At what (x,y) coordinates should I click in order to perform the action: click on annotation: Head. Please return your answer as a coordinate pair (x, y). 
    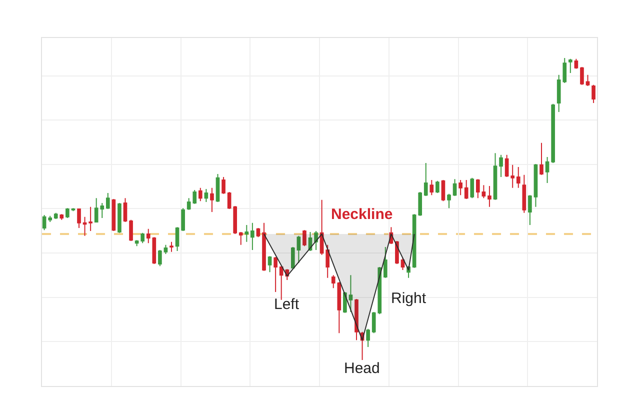
    Looking at the image, I should click on (362, 368).